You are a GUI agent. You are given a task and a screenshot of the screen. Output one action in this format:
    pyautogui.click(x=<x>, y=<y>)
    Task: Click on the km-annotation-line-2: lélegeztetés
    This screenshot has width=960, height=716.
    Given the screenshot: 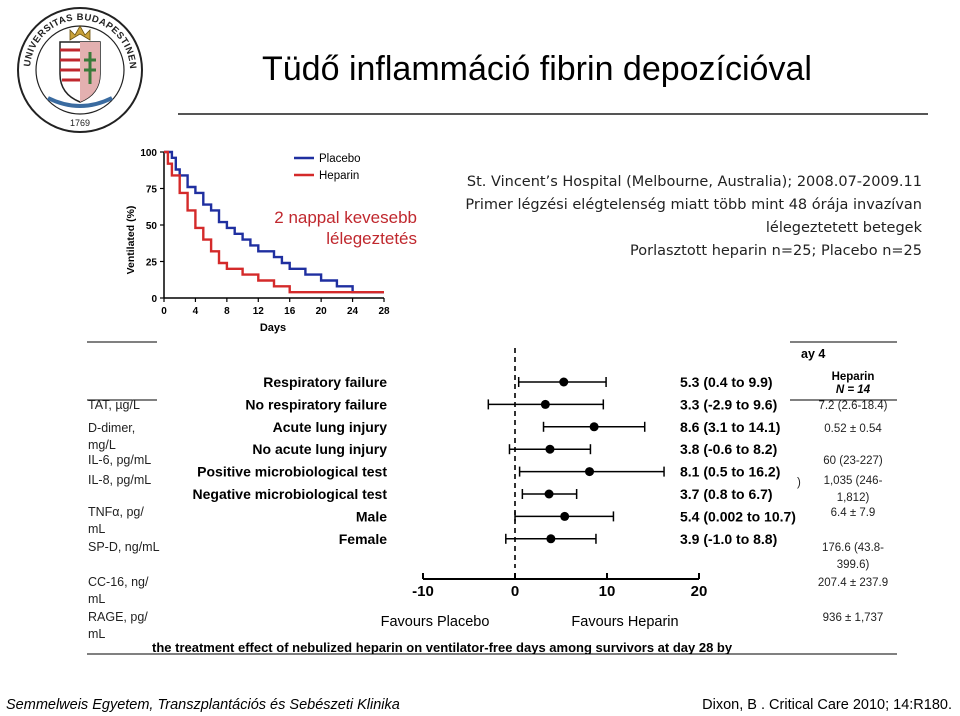 What is the action you would take?
    pyautogui.click(x=371, y=238)
    